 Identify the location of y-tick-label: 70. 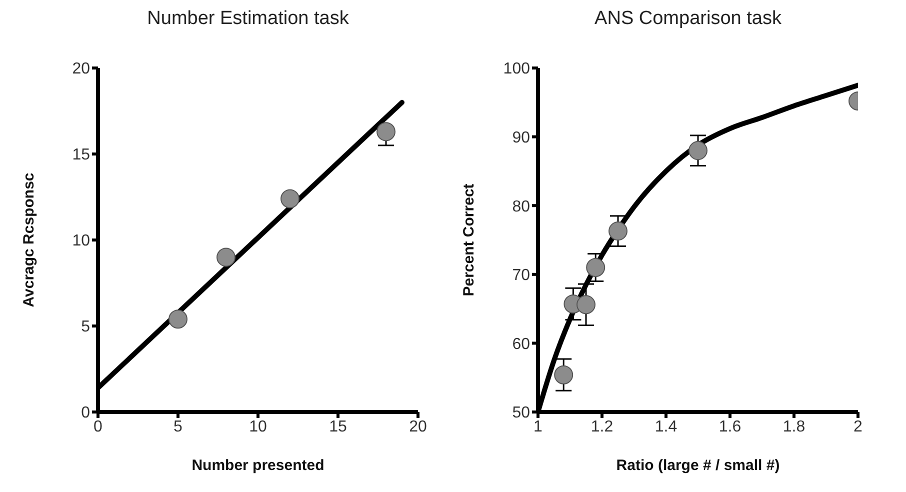
(521, 275).